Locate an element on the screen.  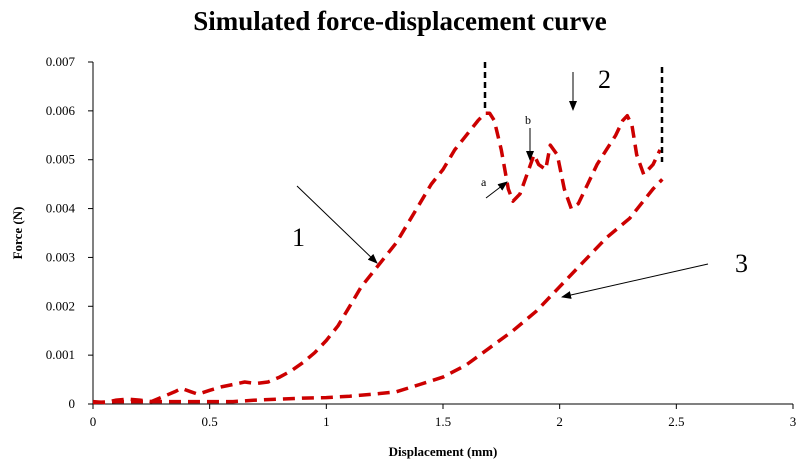
x-tick-group: 0 0.5 1 1.5 2 2.5 3 is located at coordinates (443, 416).